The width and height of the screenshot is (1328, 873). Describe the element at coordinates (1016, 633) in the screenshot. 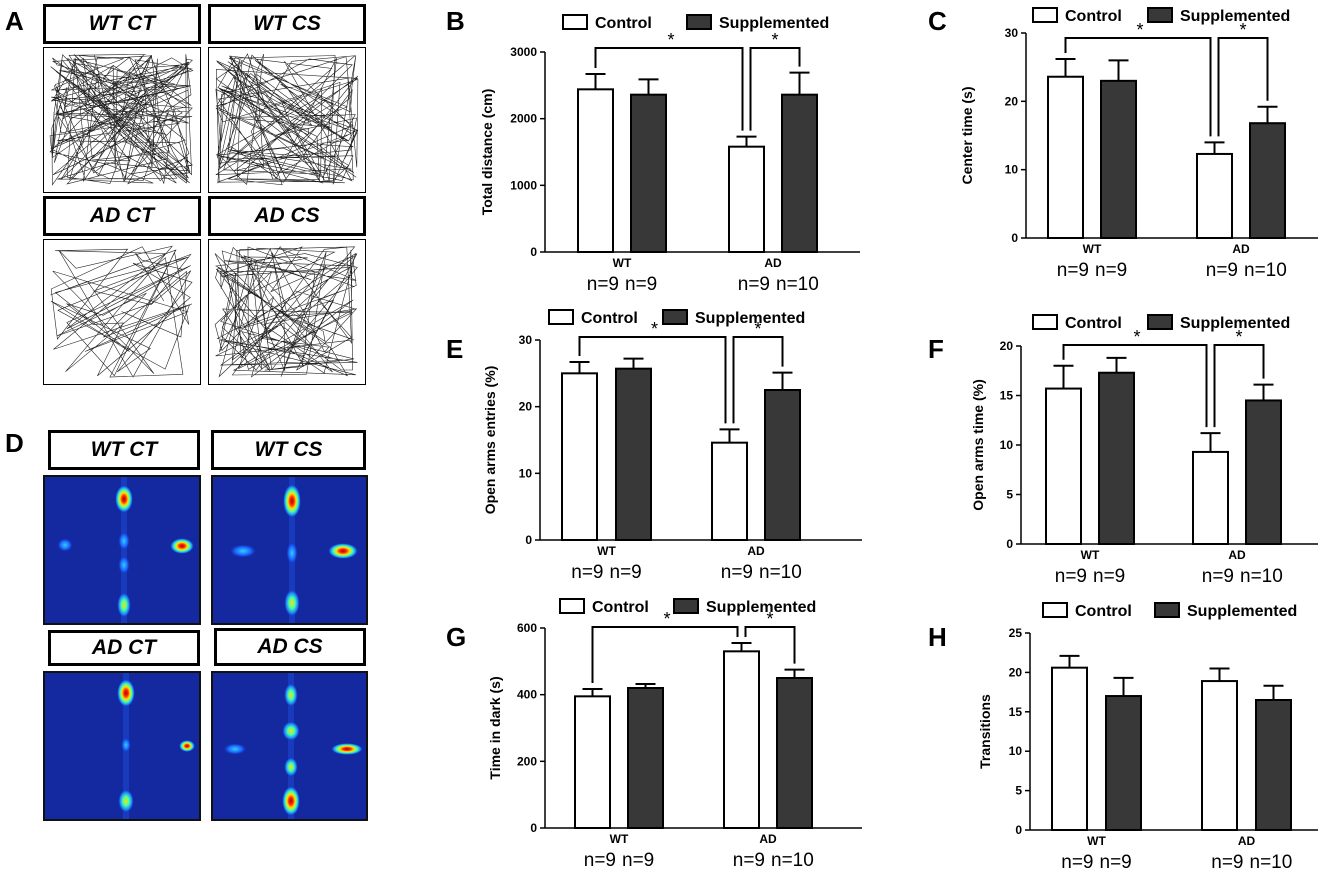

I see `chart-h-ytick-label-5: 25` at that location.